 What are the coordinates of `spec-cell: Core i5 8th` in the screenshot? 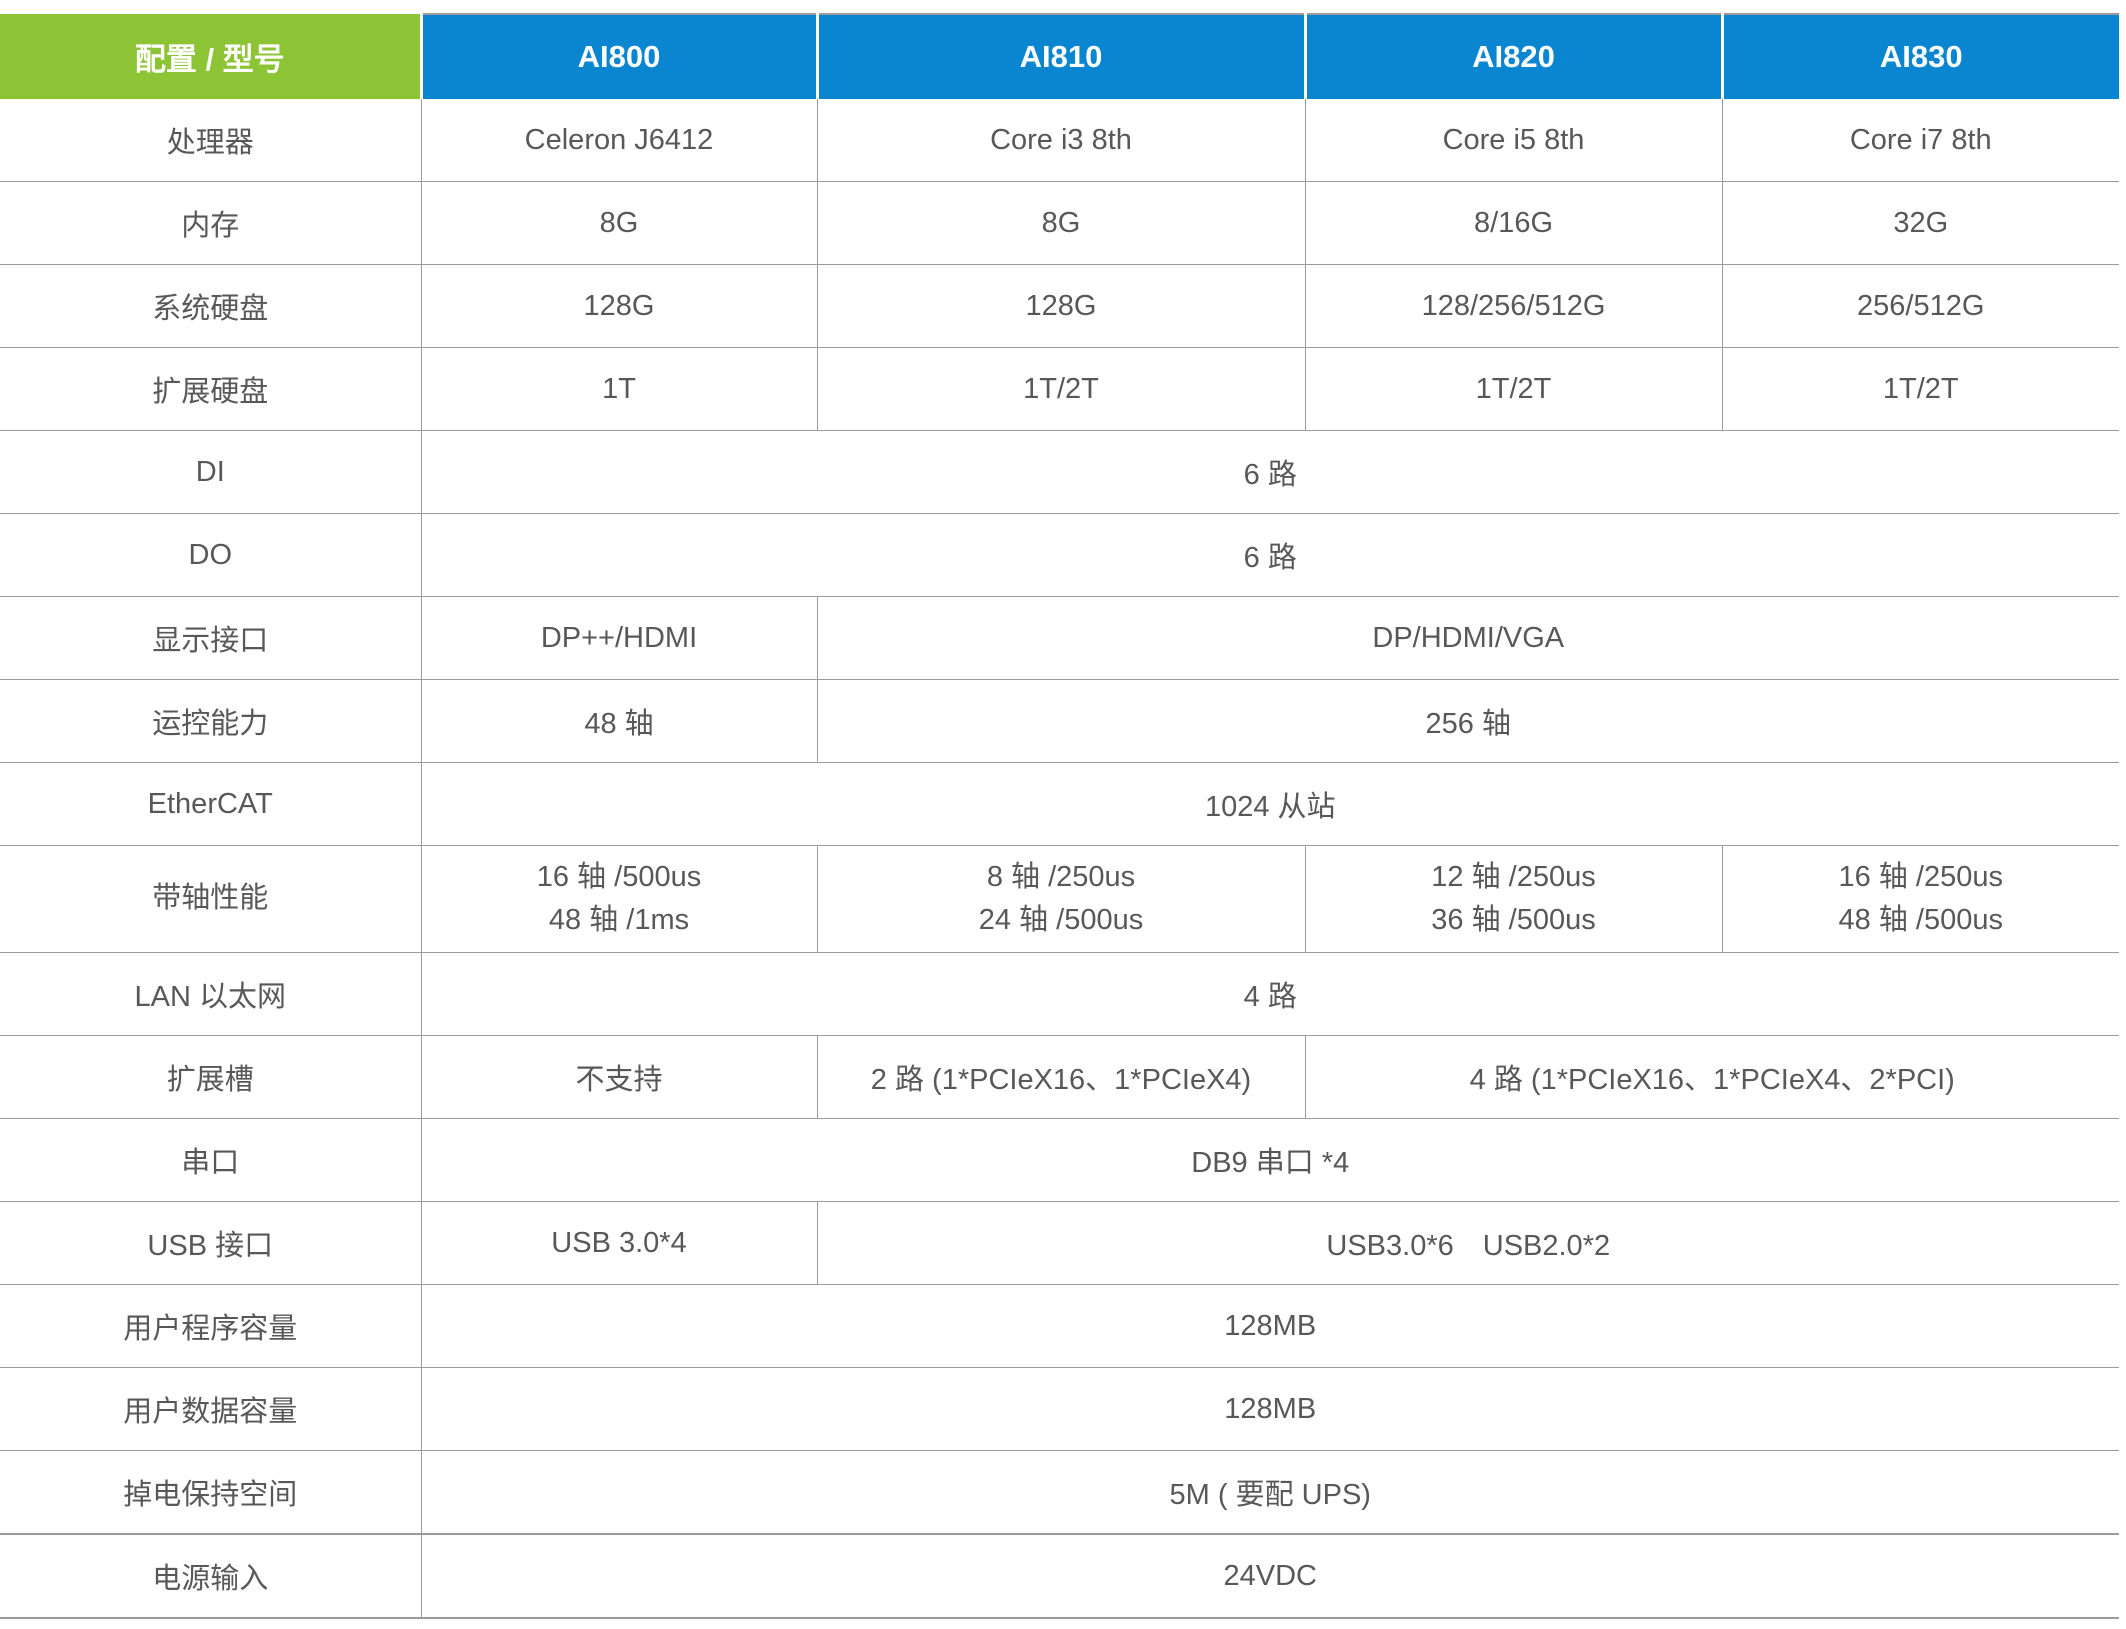 It's located at (1513, 140).